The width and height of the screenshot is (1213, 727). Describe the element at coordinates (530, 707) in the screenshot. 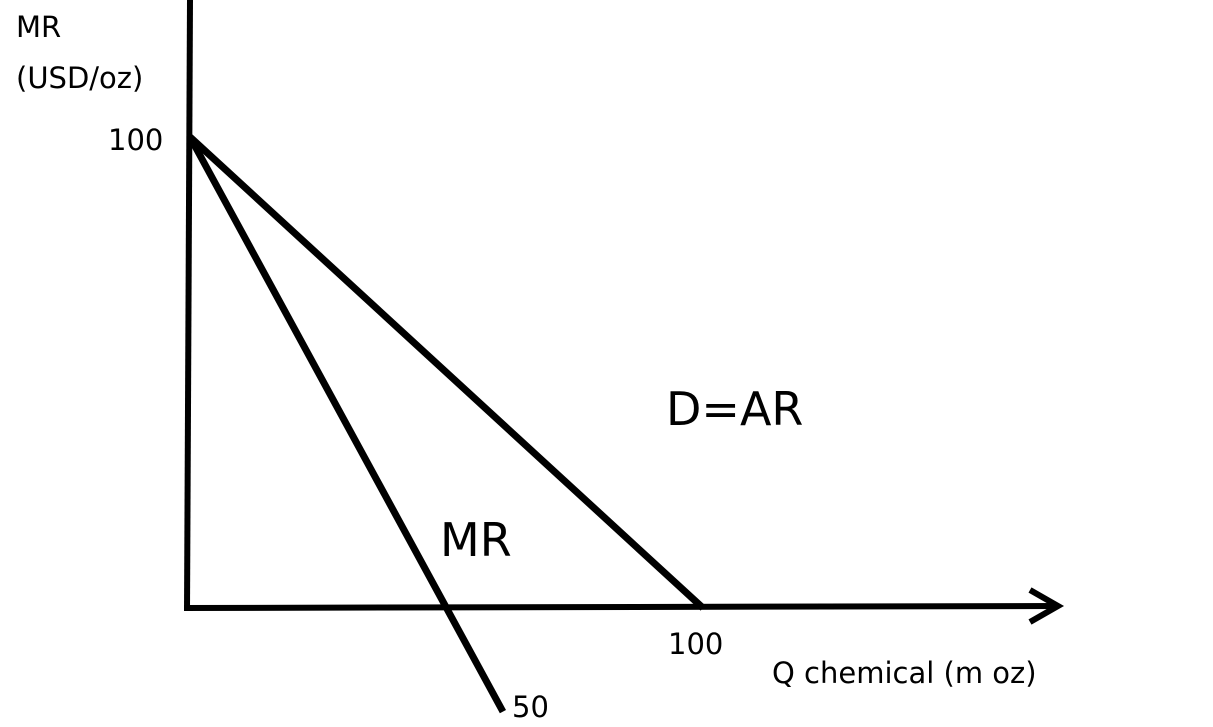

I see `x-tick-50: 50` at that location.